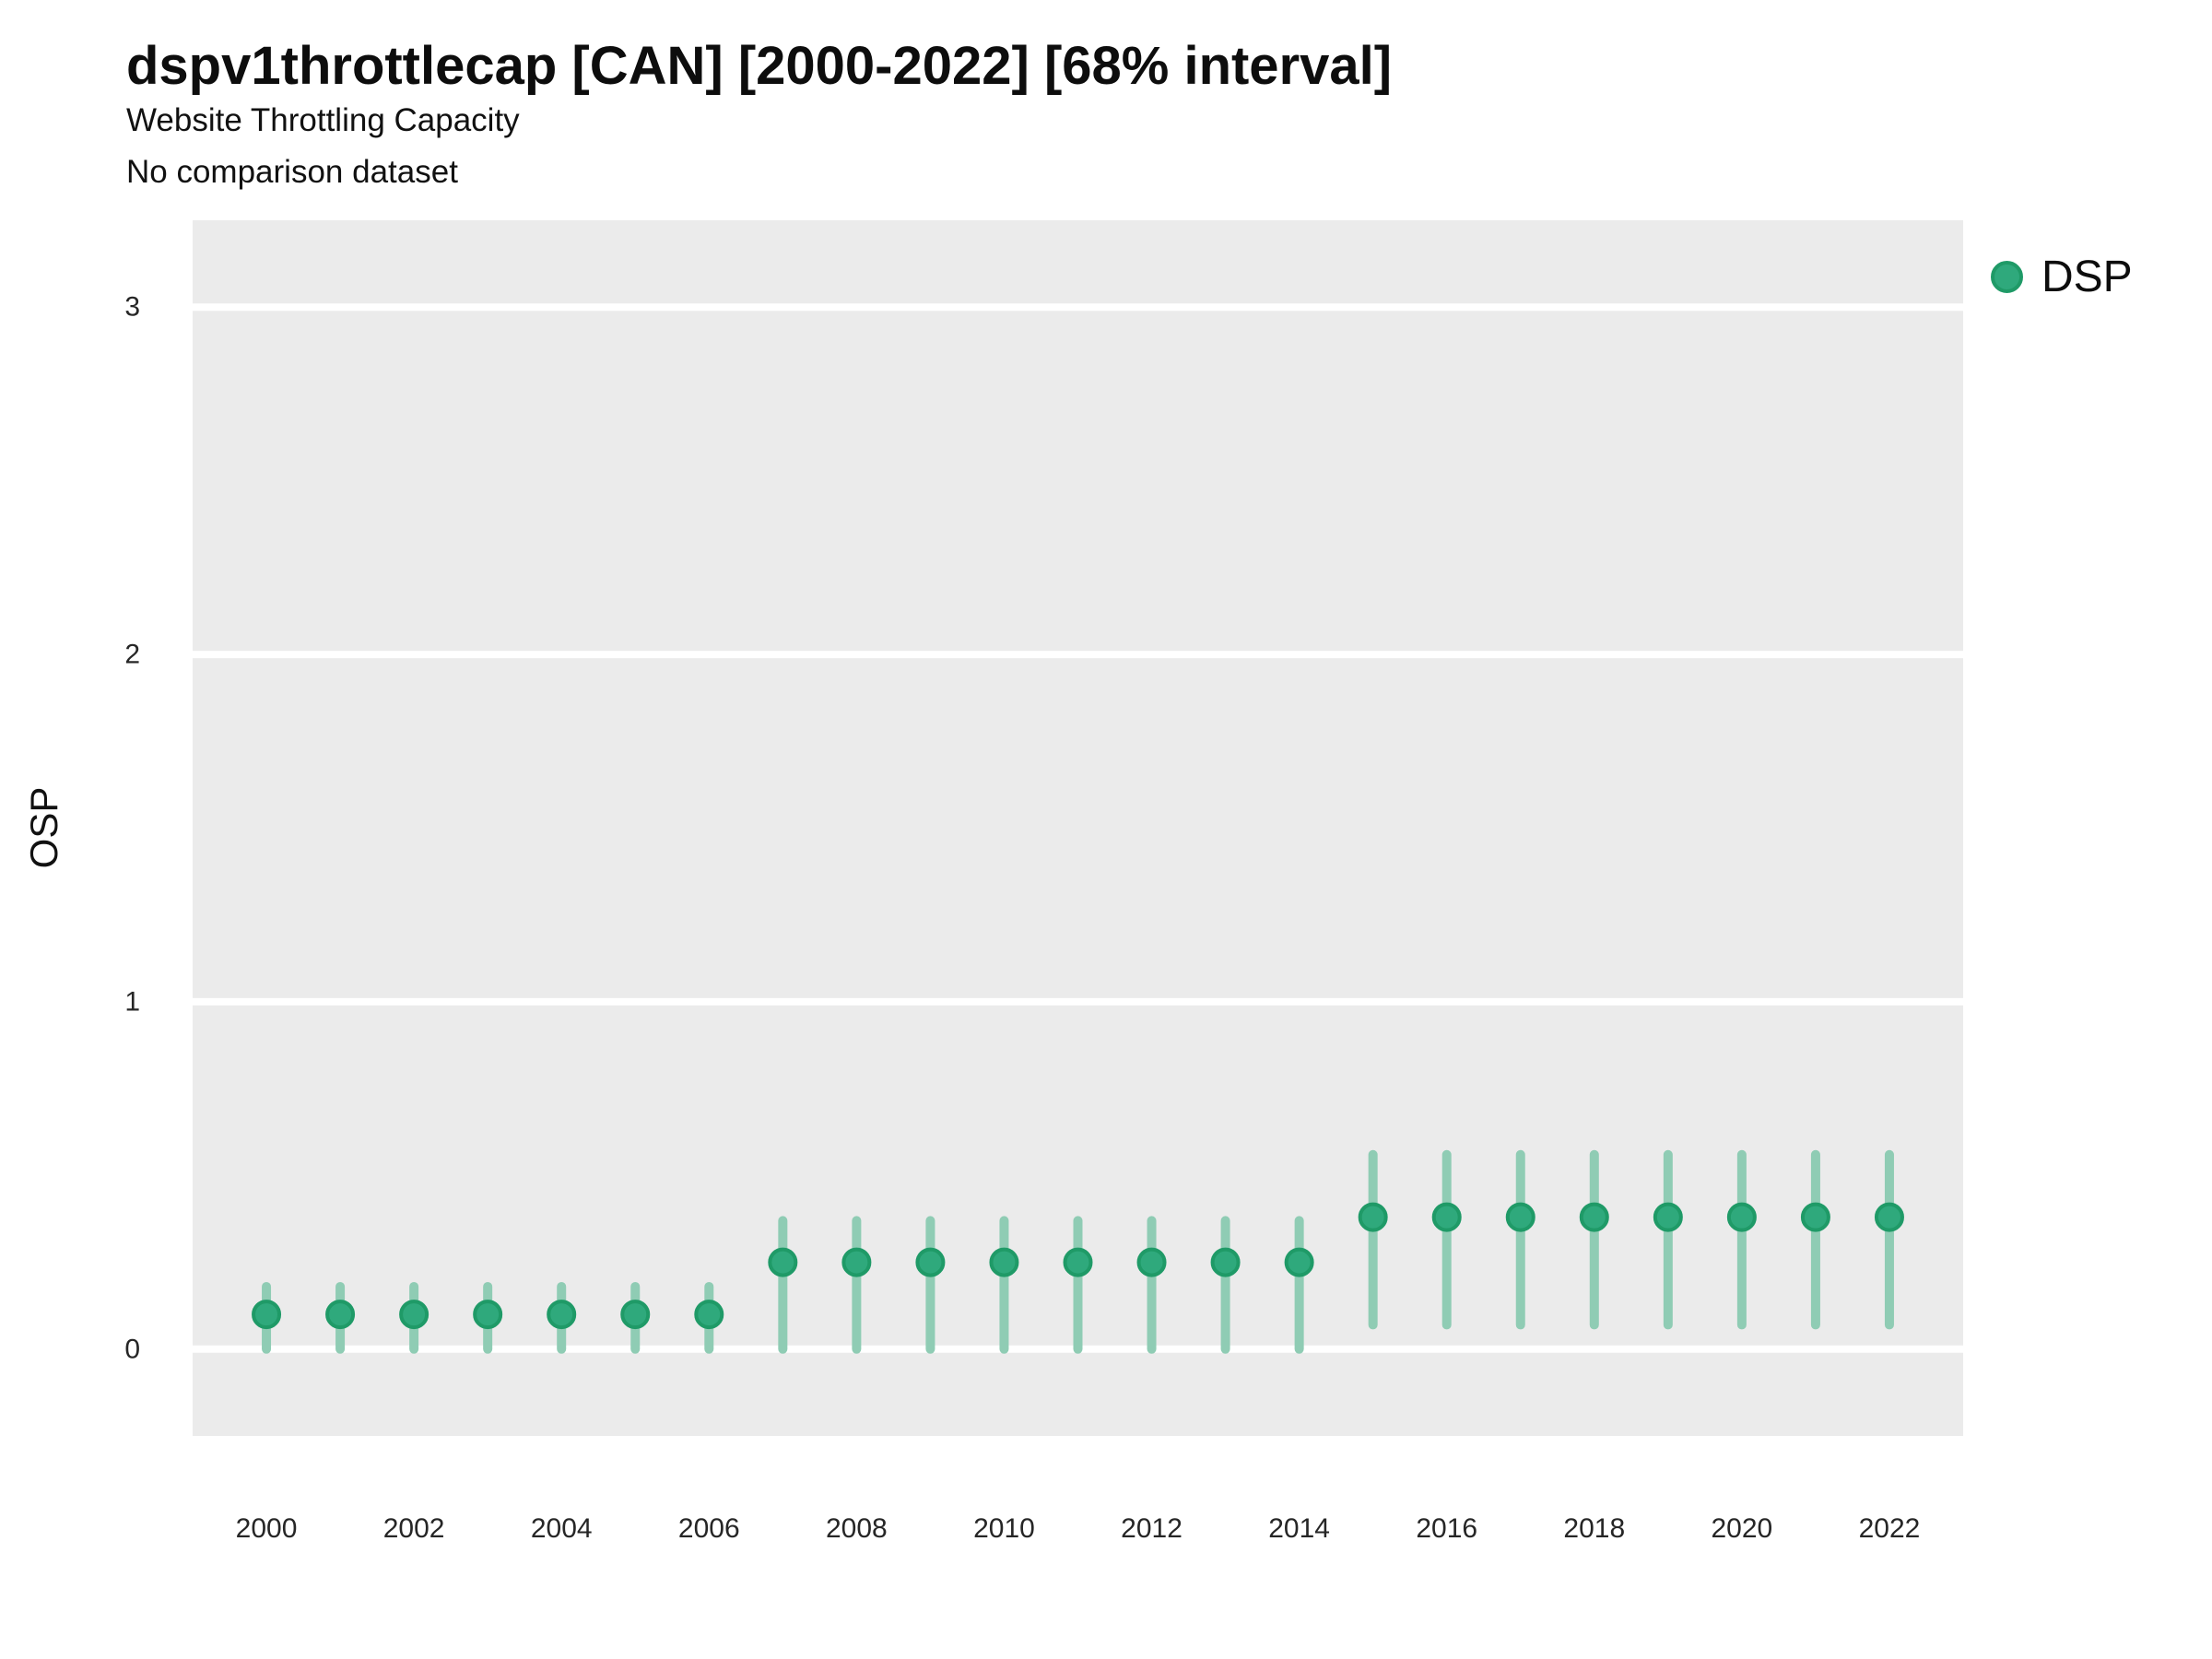 Image resolution: width=2212 pixels, height=1659 pixels. I want to click on y-tick-label-2: 2, so click(132, 655).